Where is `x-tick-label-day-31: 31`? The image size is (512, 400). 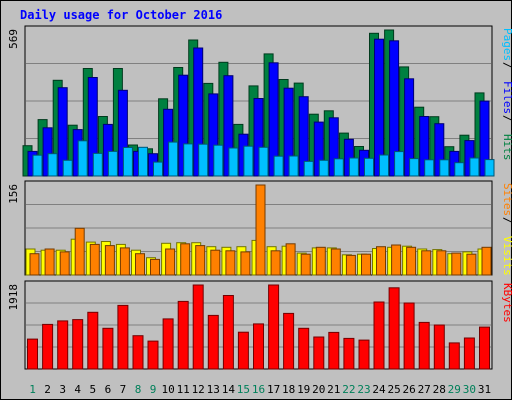
x-tick-label-day-31: 31 is located at coordinates (484, 389).